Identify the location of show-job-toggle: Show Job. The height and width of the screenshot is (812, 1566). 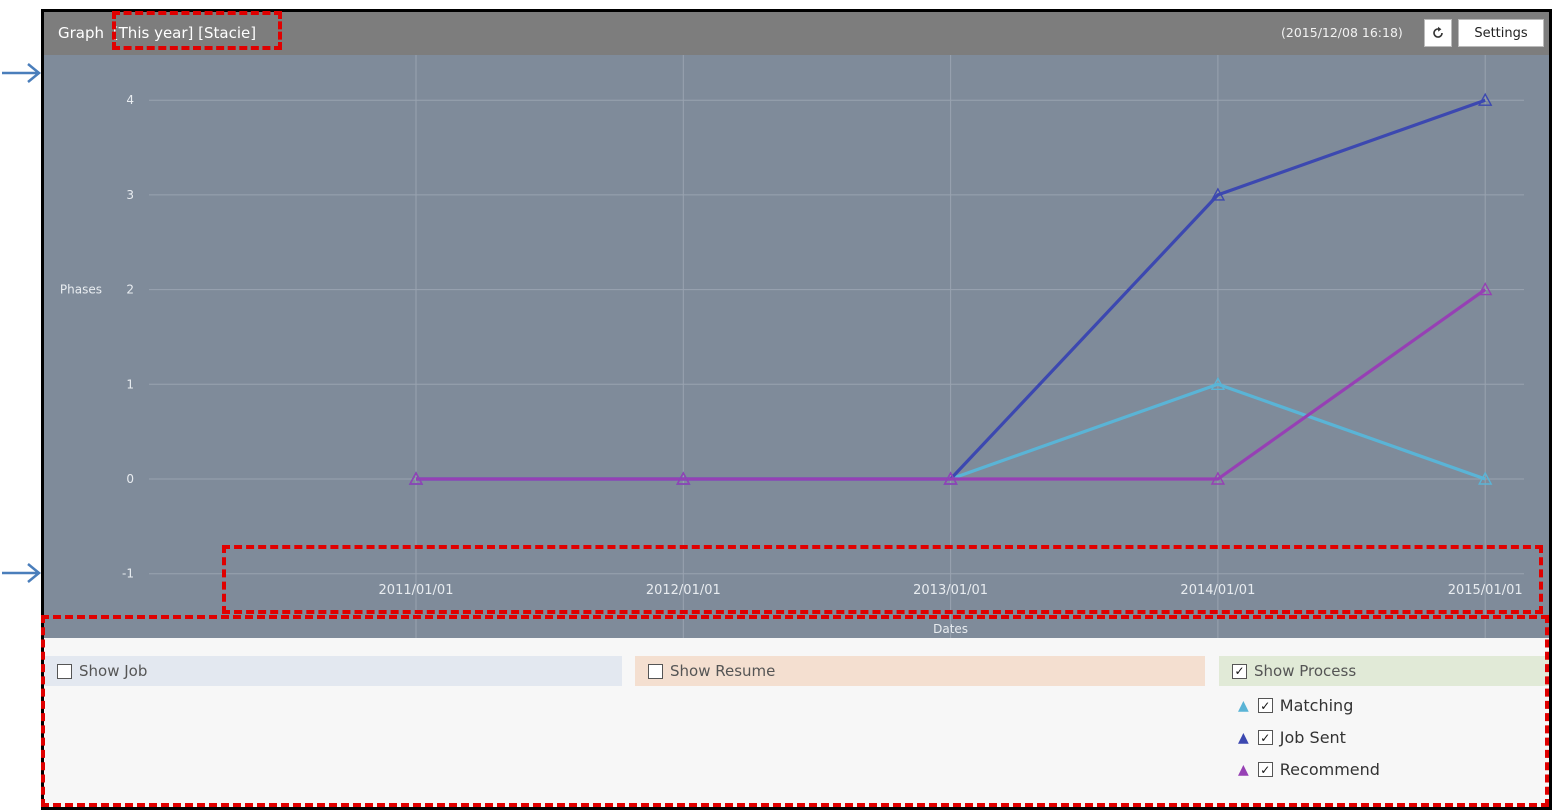
(333, 671).